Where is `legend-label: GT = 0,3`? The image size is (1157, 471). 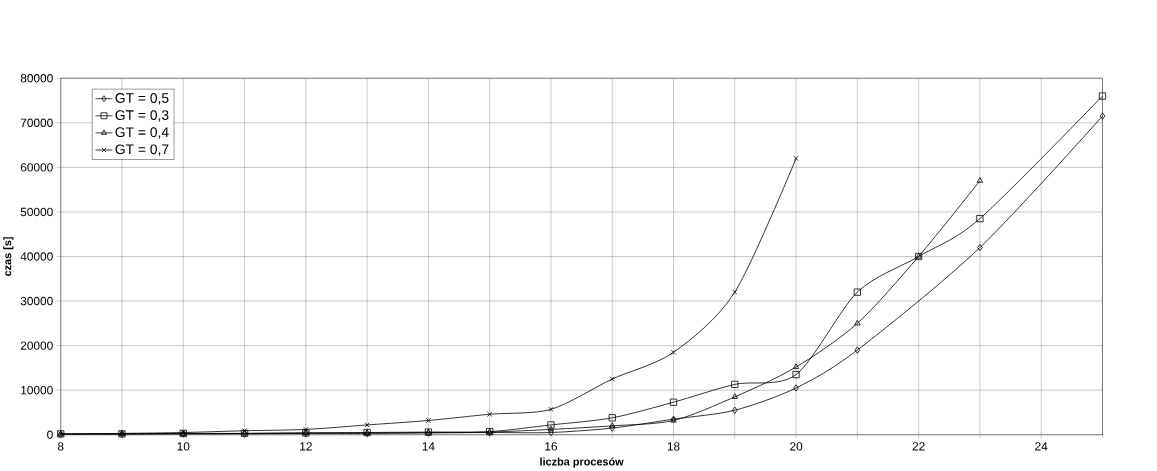 legend-label: GT = 0,3 is located at coordinates (142, 116).